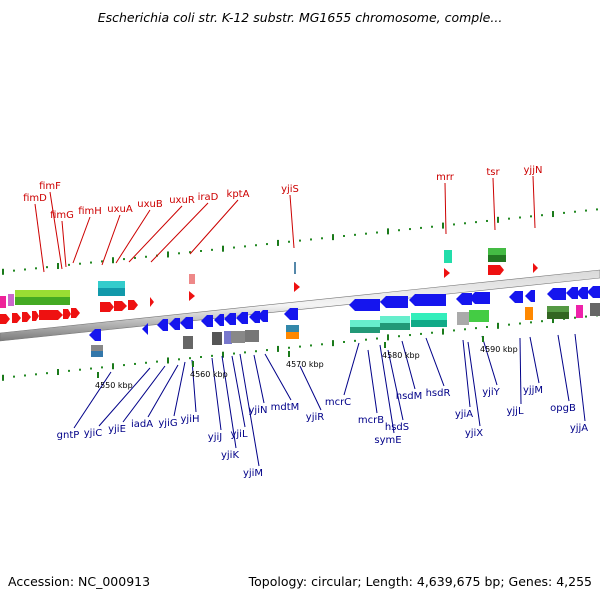 The image size is (600, 600). Describe the element at coordinates (306, 363) in the screenshot. I see `scale-labels: 4550 kbp 4560 kbp 4570 kbp 4580 kbp 4590 kbp` at that location.